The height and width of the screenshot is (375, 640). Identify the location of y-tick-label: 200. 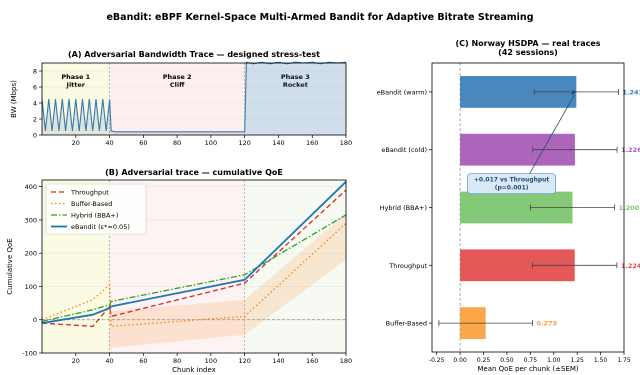
(31, 254).